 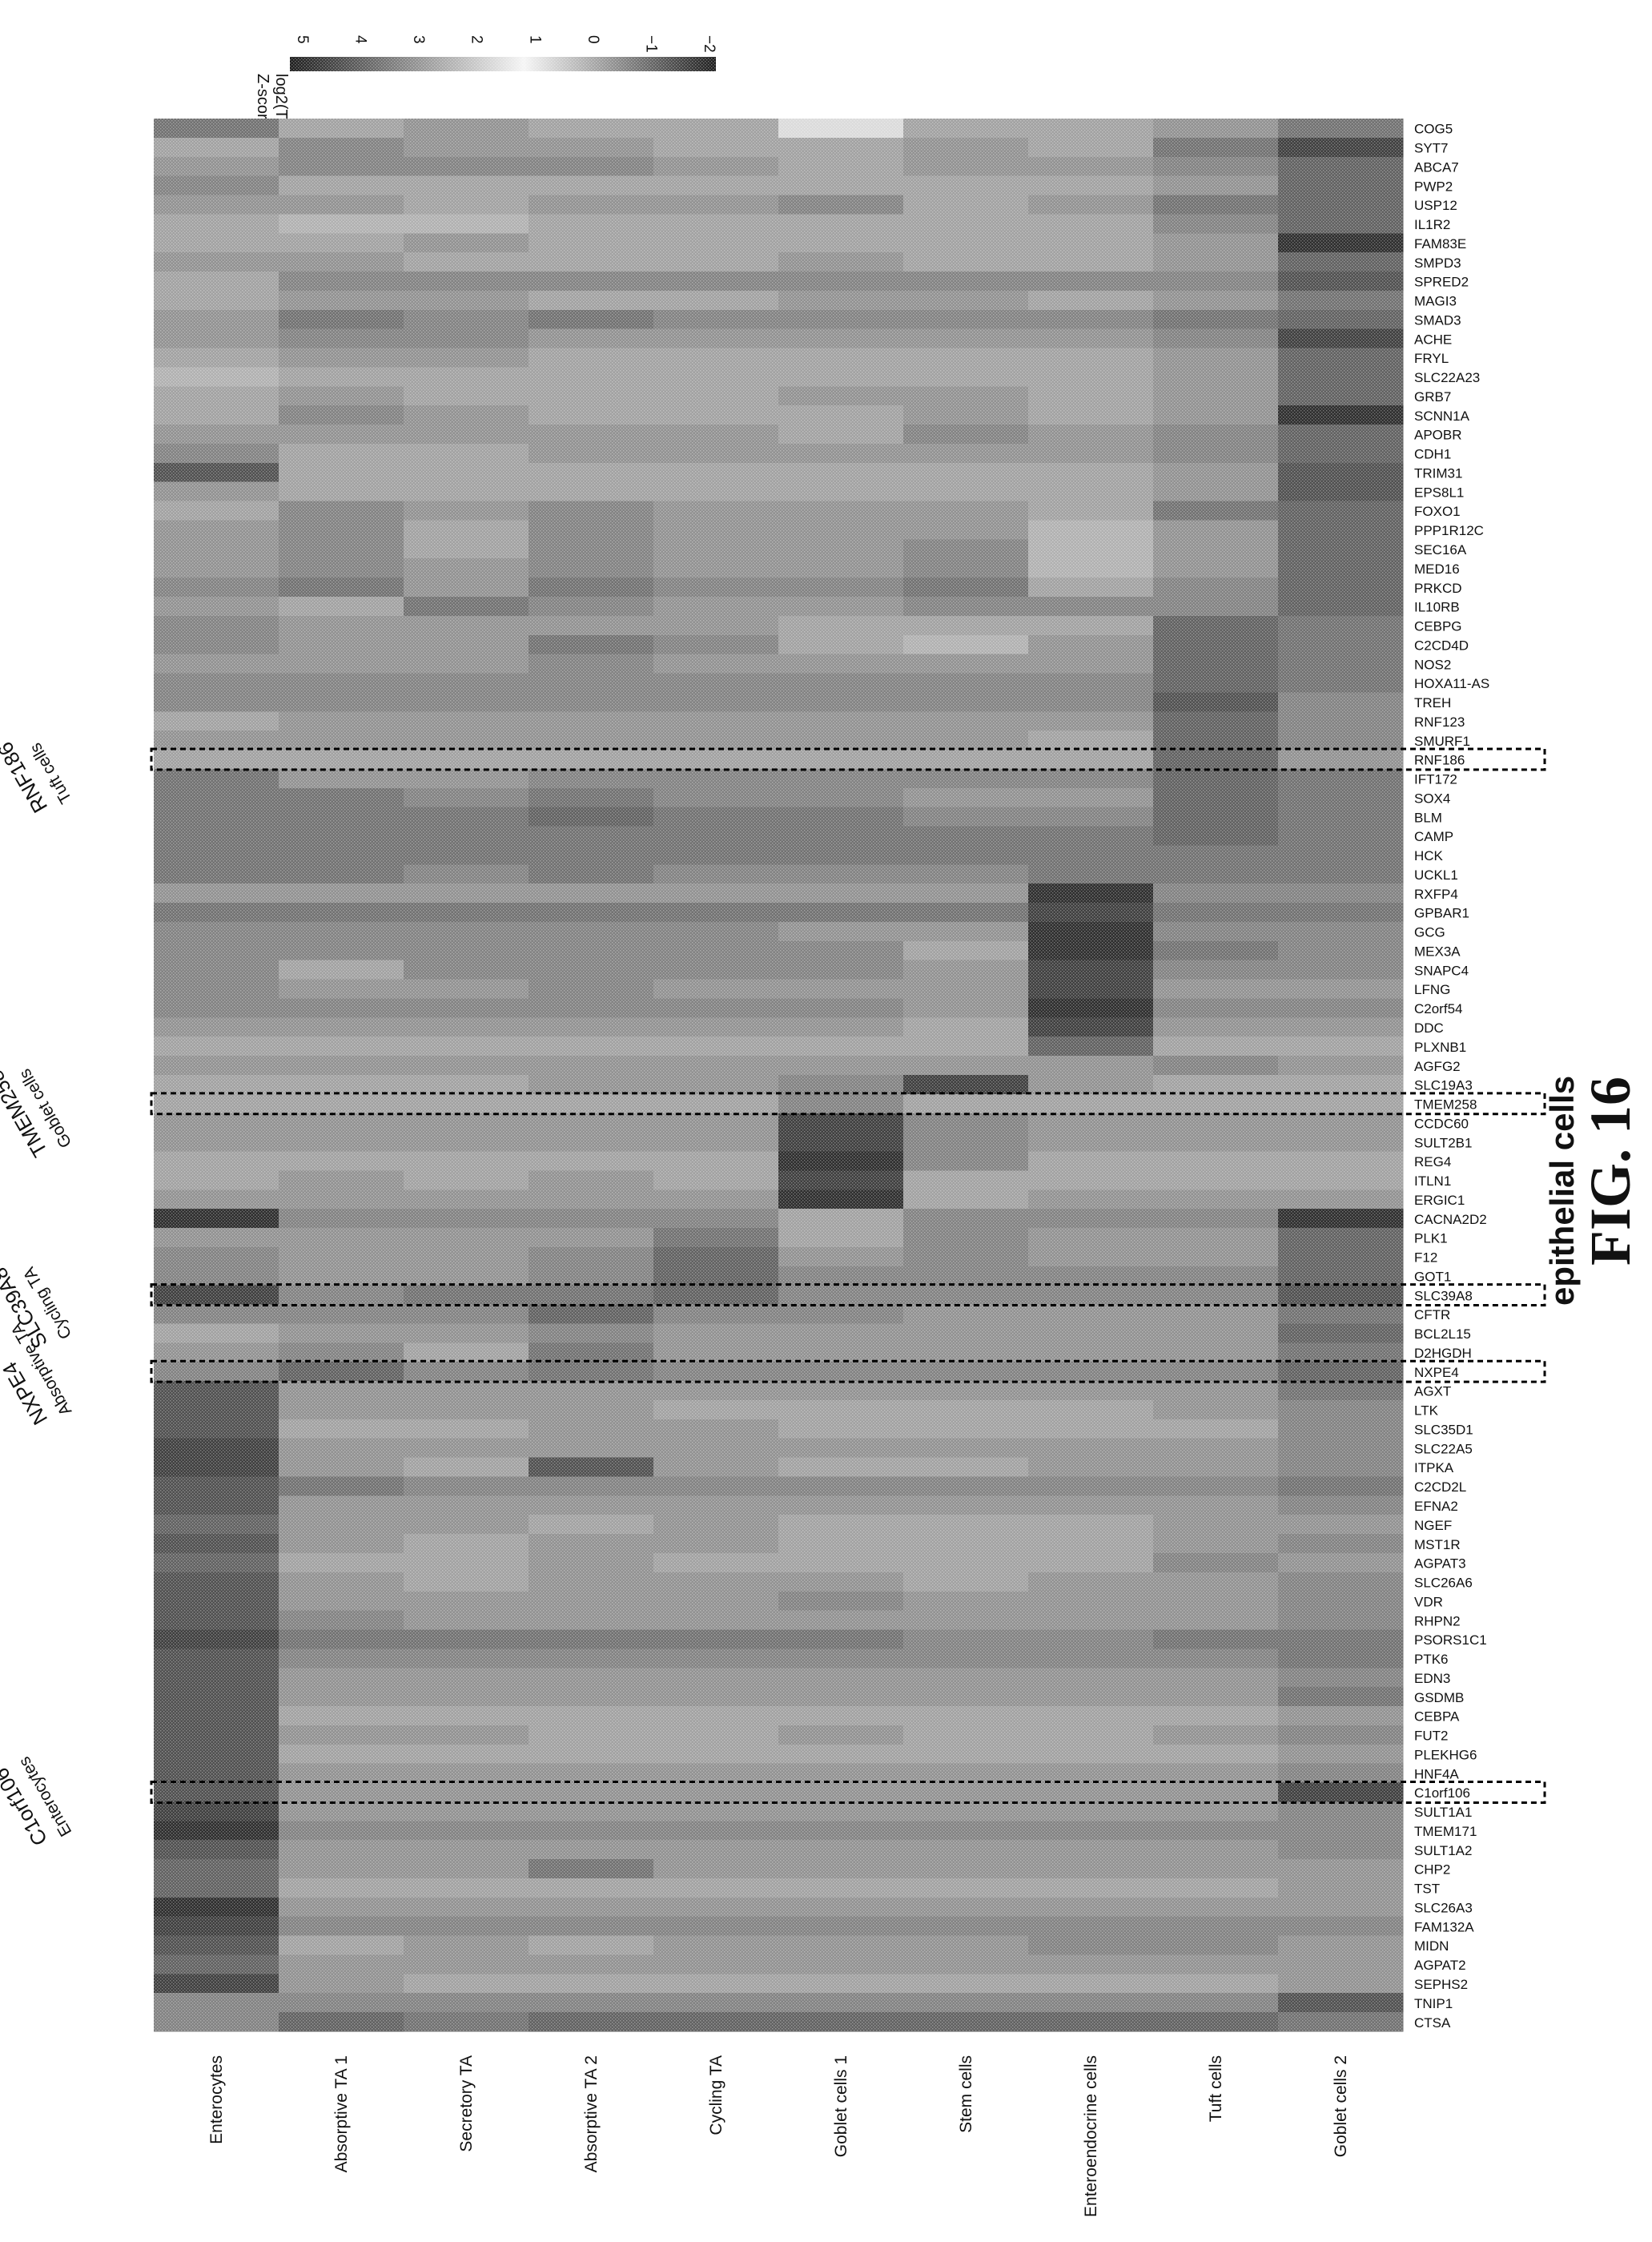 I want to click on gene-label: SLC26A3, so click(x=1444, y=1907).